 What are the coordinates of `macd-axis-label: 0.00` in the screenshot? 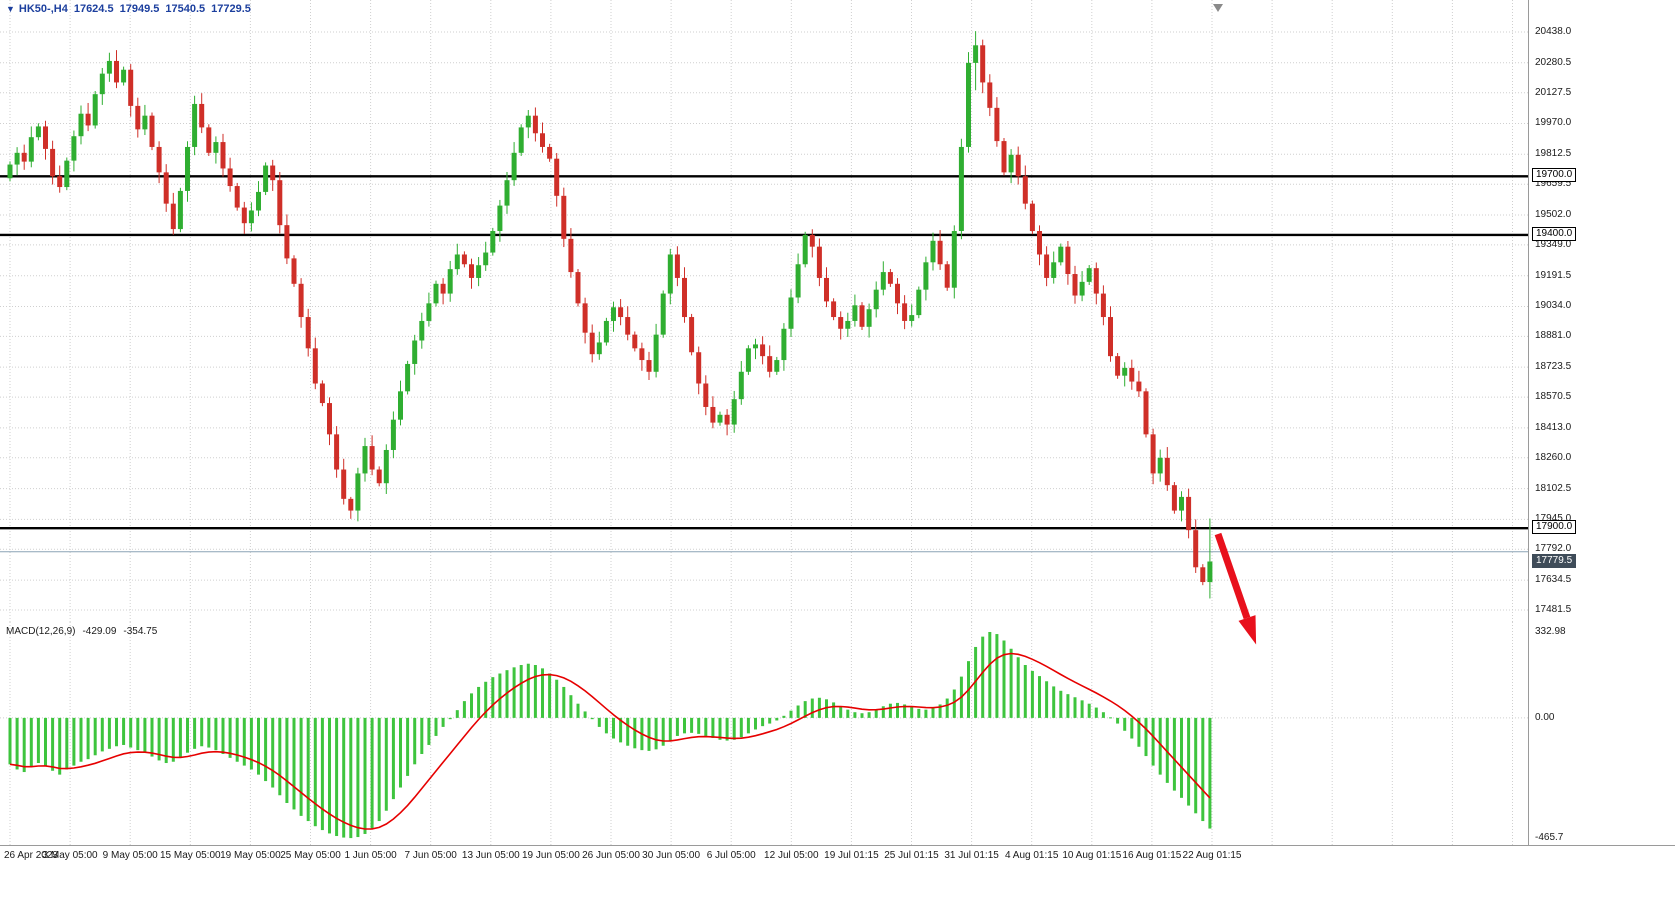 It's located at (1545, 717).